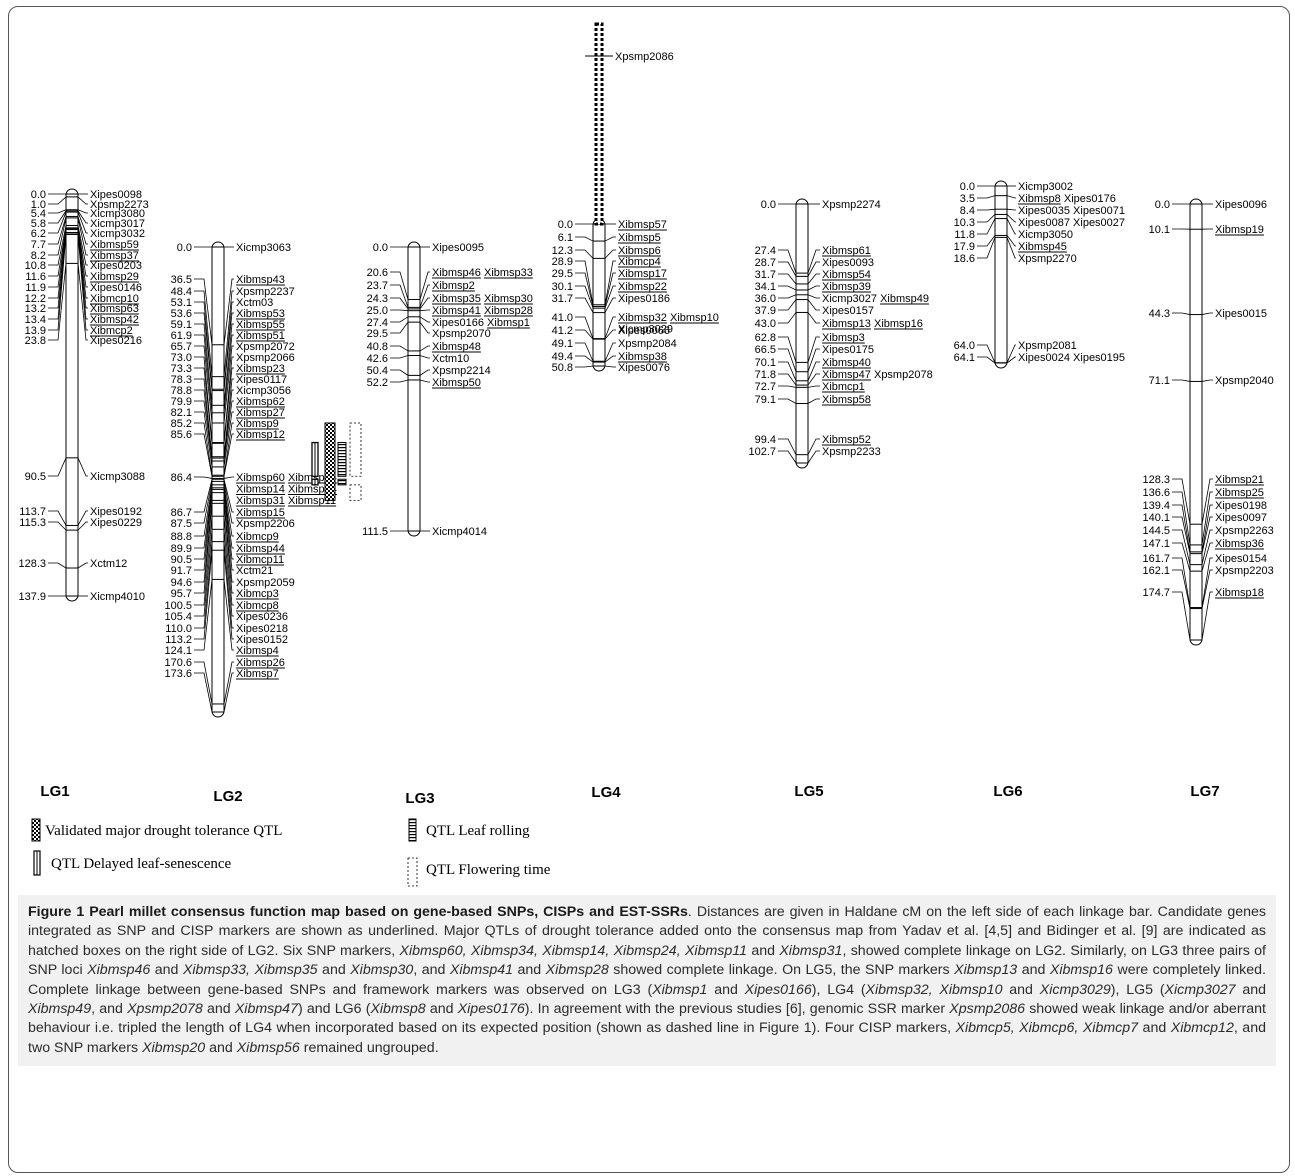 The image size is (1295, 1176). What do you see at coordinates (181, 549) in the screenshot?
I see `position-label: 89.9` at bounding box center [181, 549].